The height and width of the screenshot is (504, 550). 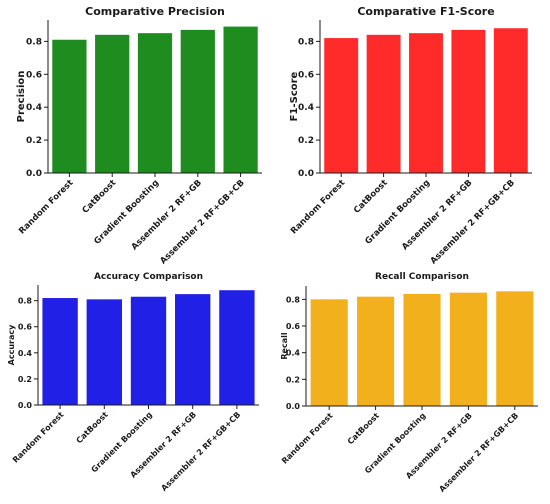 What do you see at coordinates (11, 344) in the screenshot?
I see `y-axis-label: Accuracy` at bounding box center [11, 344].